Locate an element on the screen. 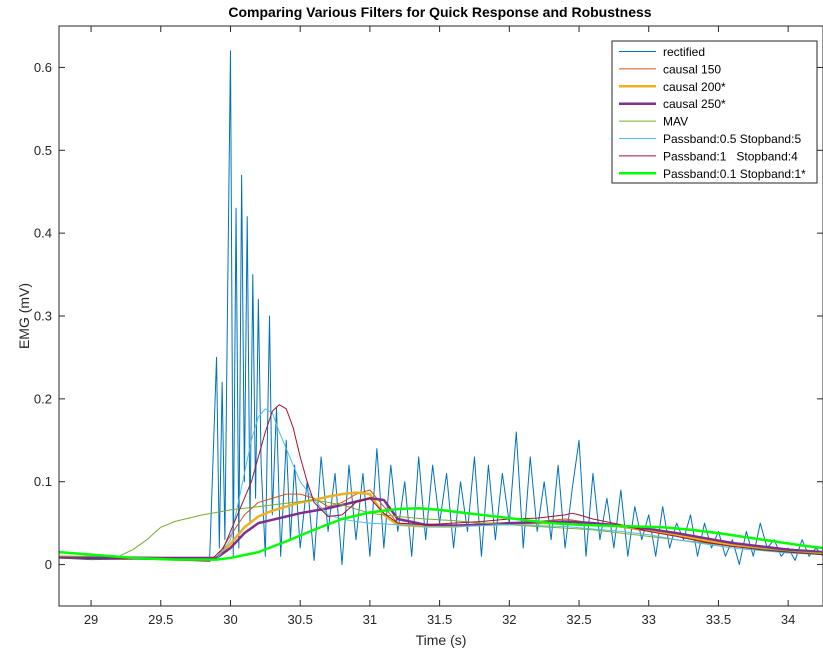 This screenshot has height=652, width=823. x-tick-label: 31.5 is located at coordinates (439, 619).